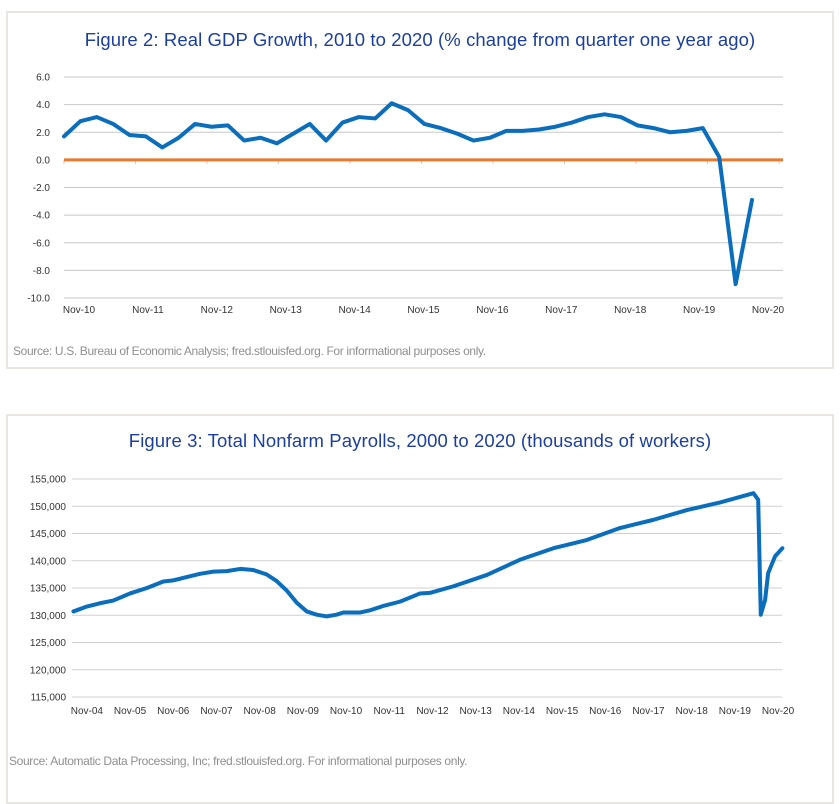 The width and height of the screenshot is (840, 804). I want to click on x-tick-label: Nov-14, so click(519, 711).